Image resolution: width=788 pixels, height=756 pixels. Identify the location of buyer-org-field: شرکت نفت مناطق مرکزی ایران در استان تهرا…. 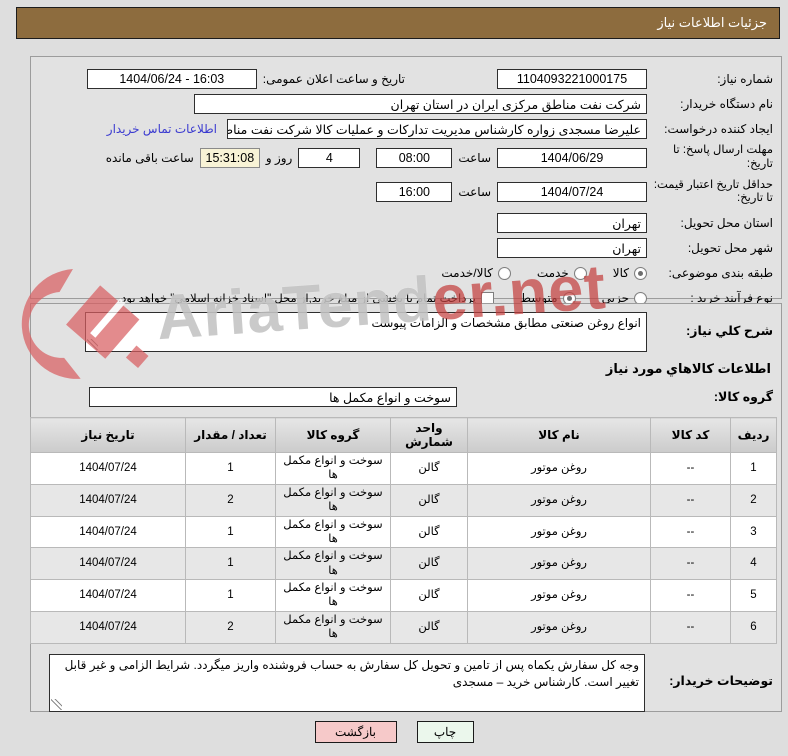
(420, 104).